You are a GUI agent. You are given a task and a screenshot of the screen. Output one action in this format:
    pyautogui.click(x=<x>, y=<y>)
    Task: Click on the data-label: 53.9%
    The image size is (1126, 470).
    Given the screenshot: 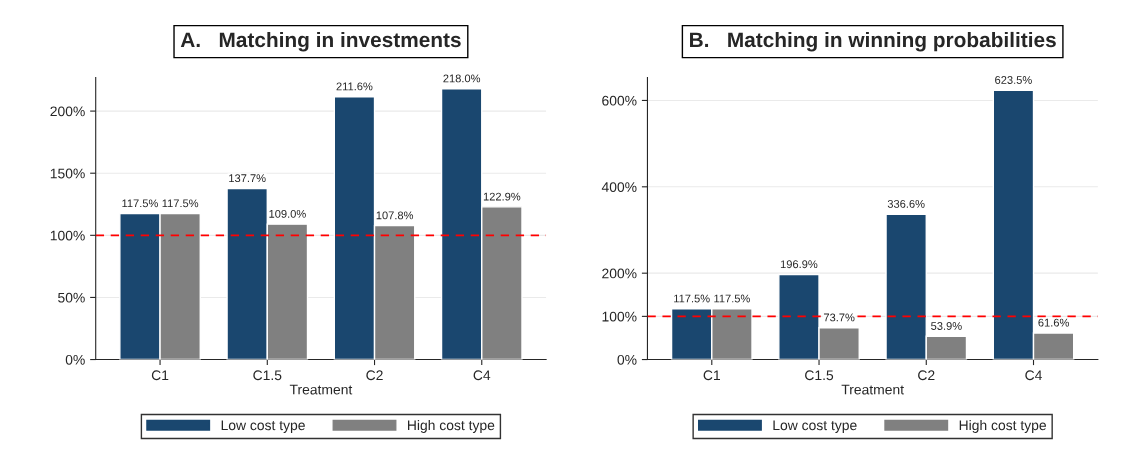 What is the action you would take?
    pyautogui.click(x=946, y=326)
    